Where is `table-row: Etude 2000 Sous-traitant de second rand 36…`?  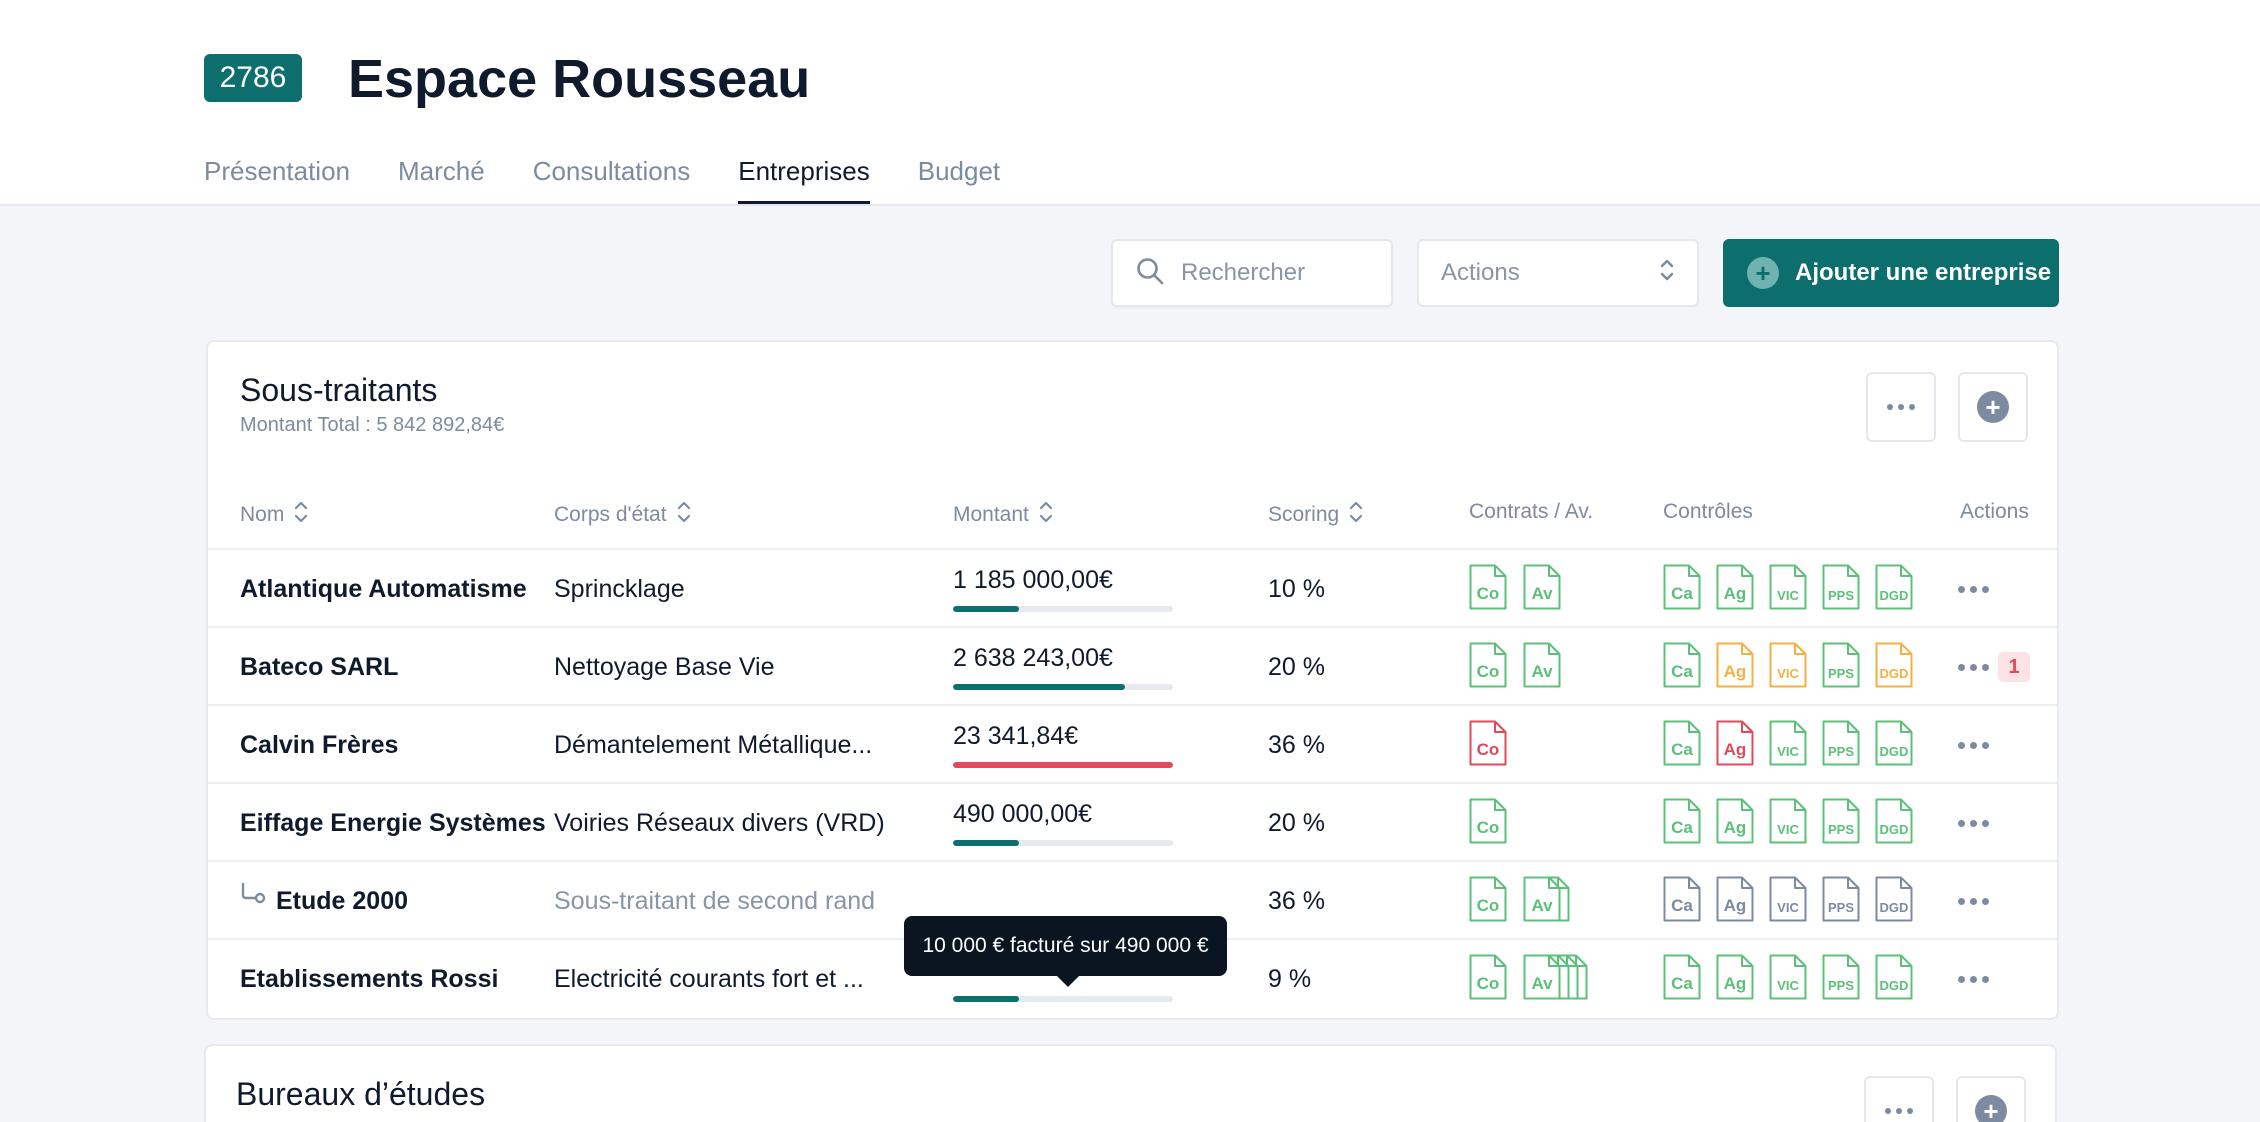
table-row: Etude 2000 Sous-traitant de second rand 36… is located at coordinates (1132, 899).